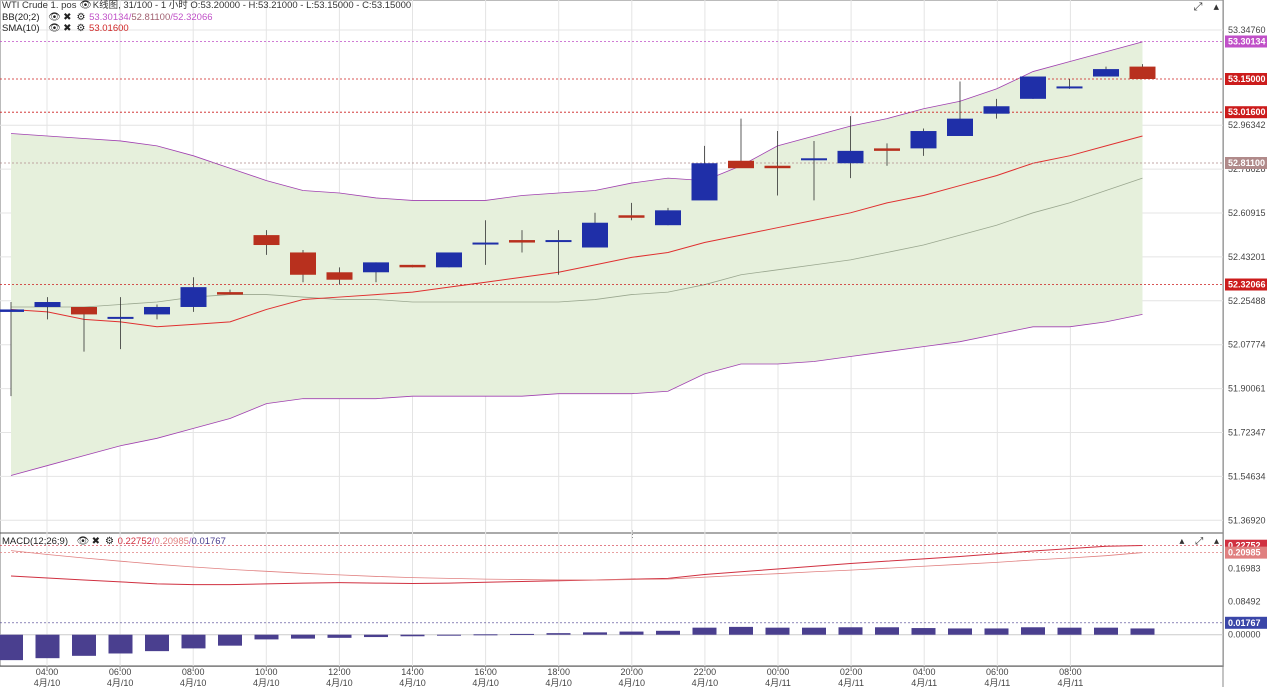 The image size is (1267, 690). I want to click on x-tick-time: 18:00, so click(558, 672).